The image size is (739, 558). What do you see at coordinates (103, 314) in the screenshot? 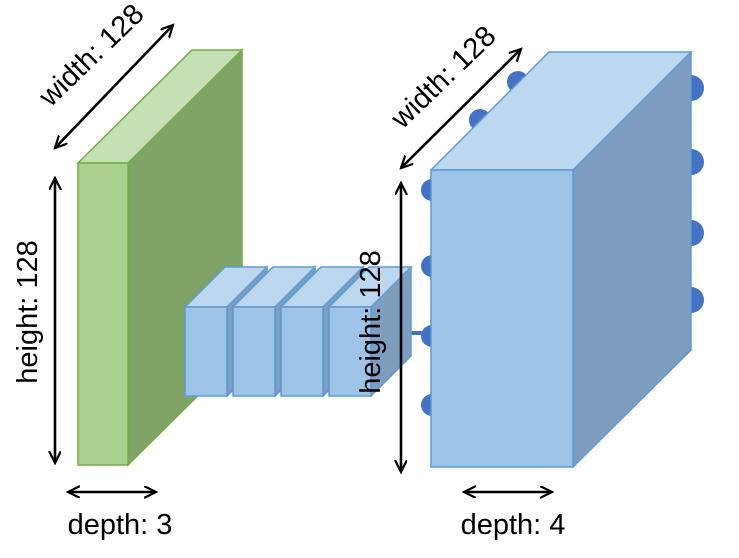
I see `input-volume-front` at bounding box center [103, 314].